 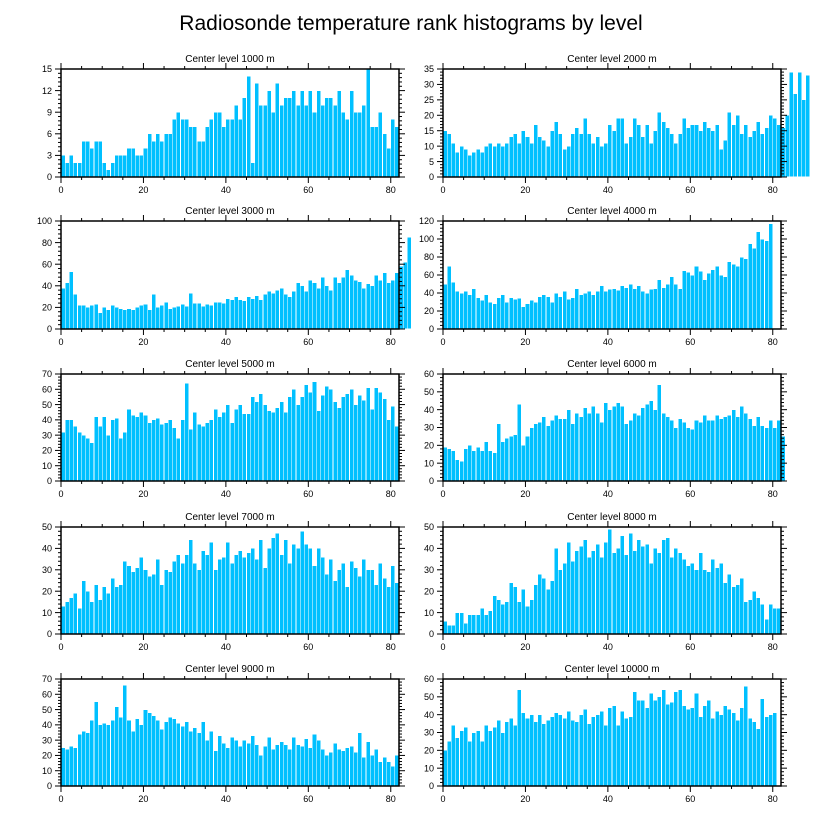 I want to click on x-tick-label: 20, so click(x=143, y=190).